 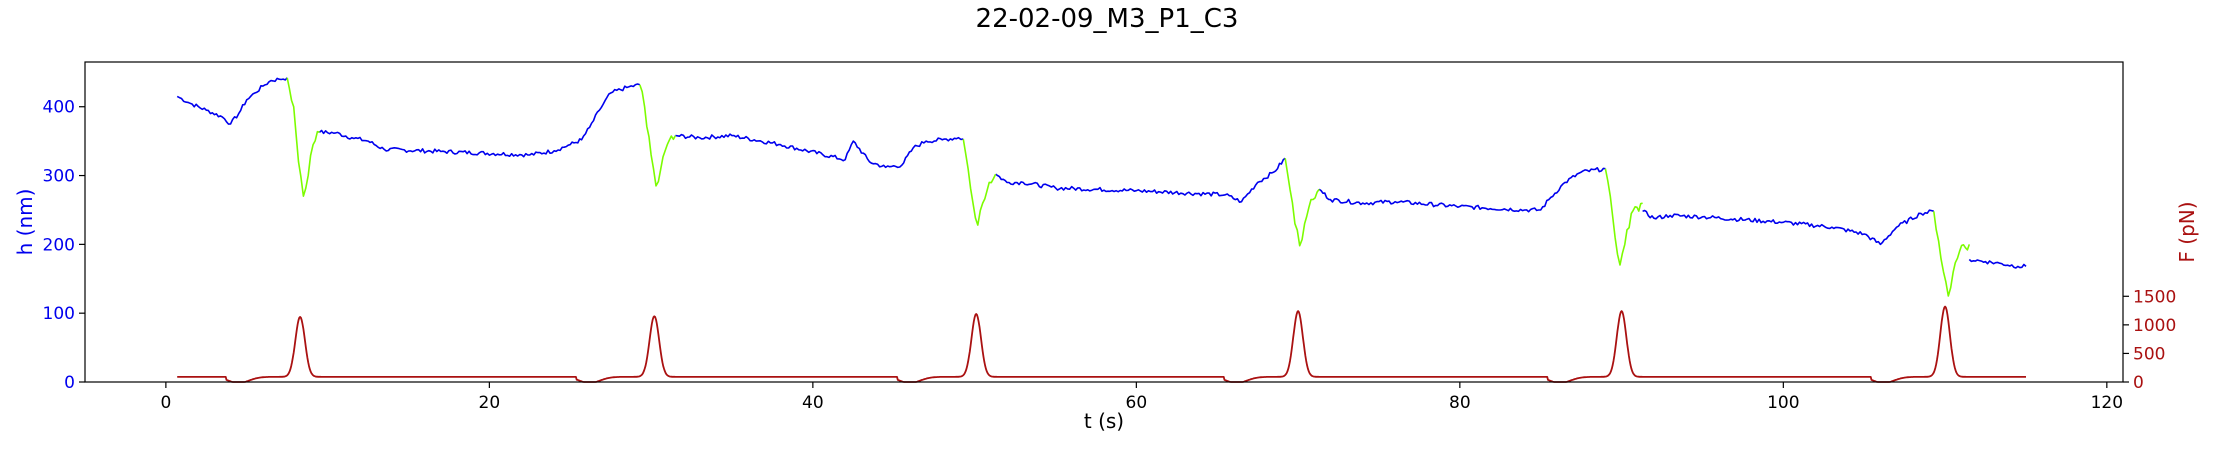 I want to click on y-left-tick-label: 400, so click(x=59, y=108).